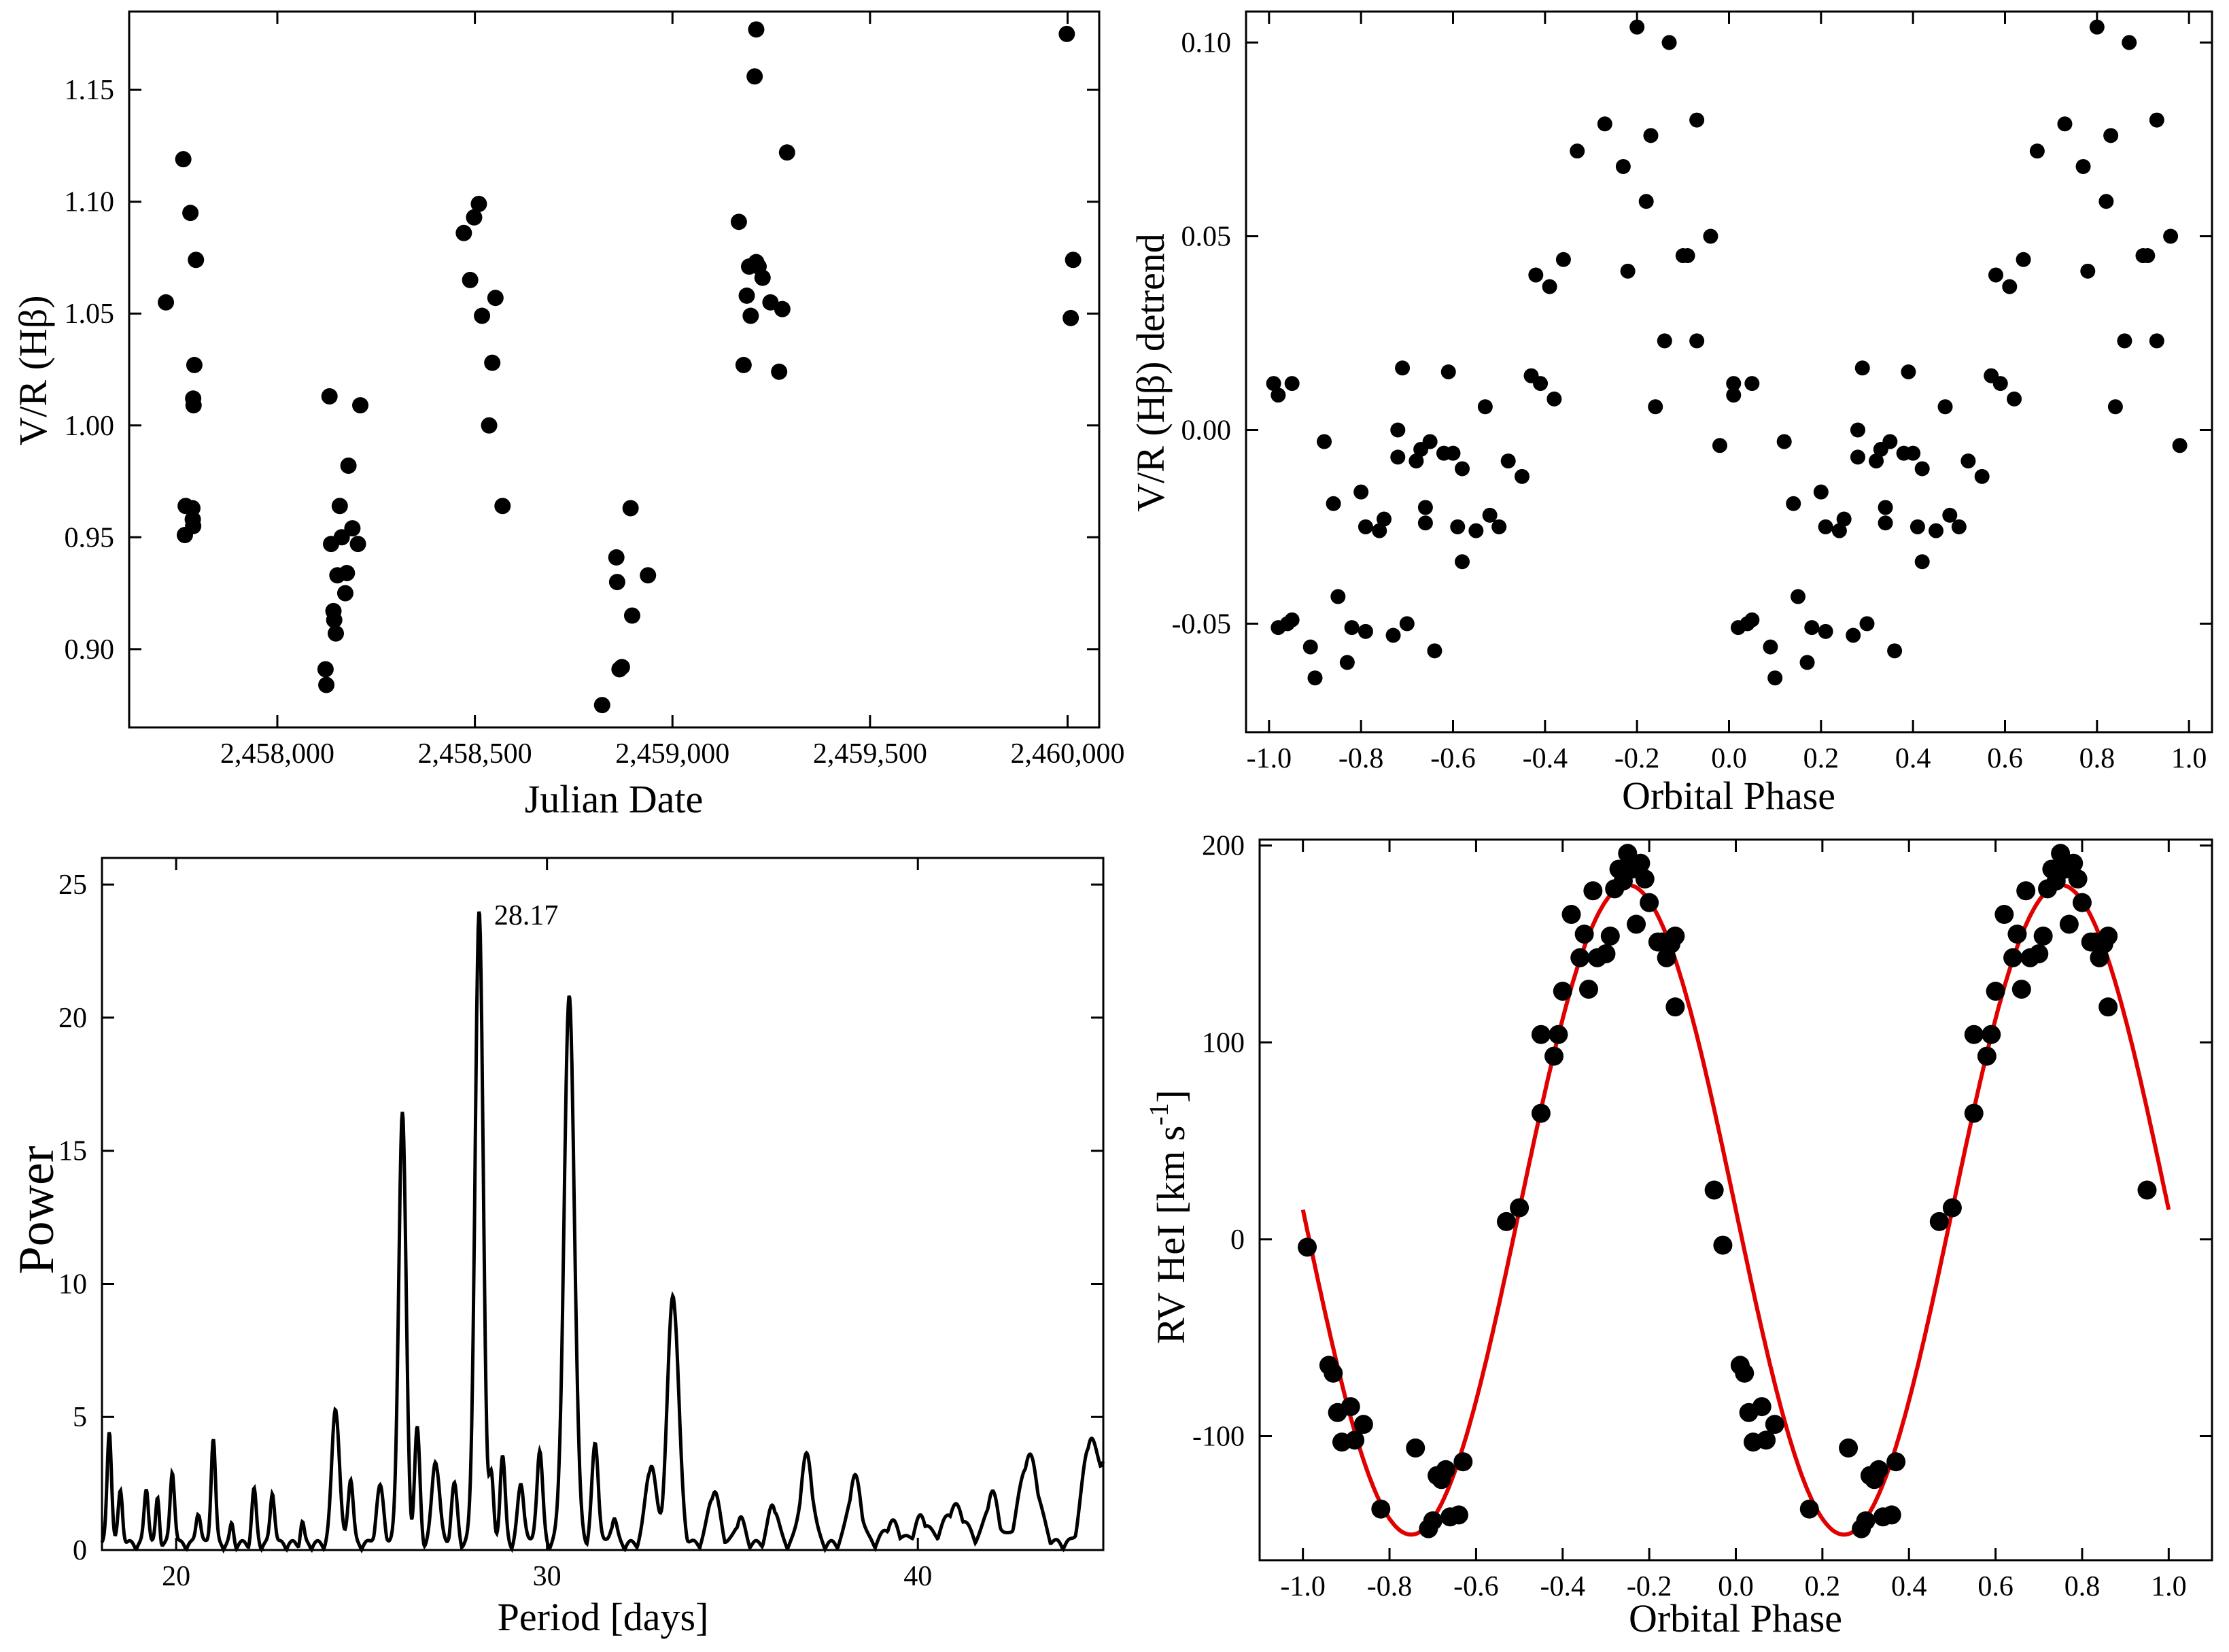 This screenshot has width=2229, height=1652. Describe the element at coordinates (526, 915) in the screenshot. I see `p3-peak-annotation: 28.17` at that location.